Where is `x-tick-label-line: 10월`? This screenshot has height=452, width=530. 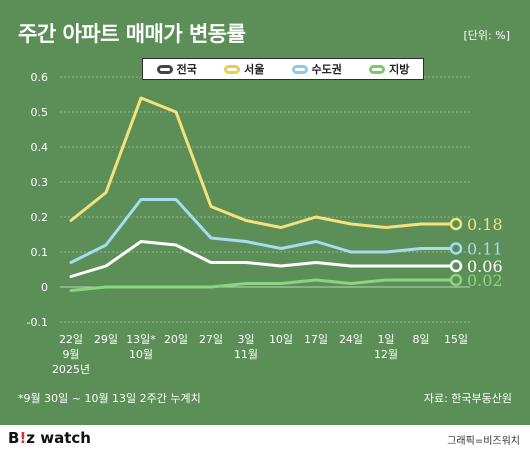
x-tick-label-line: 10월 is located at coordinates (141, 354).